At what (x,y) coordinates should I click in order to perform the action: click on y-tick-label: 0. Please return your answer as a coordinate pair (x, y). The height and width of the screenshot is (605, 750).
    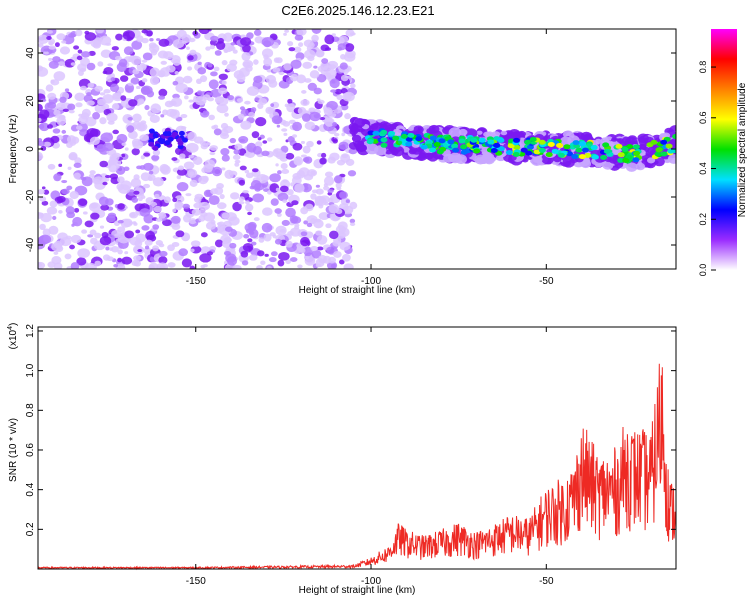
    Looking at the image, I should click on (30, 149).